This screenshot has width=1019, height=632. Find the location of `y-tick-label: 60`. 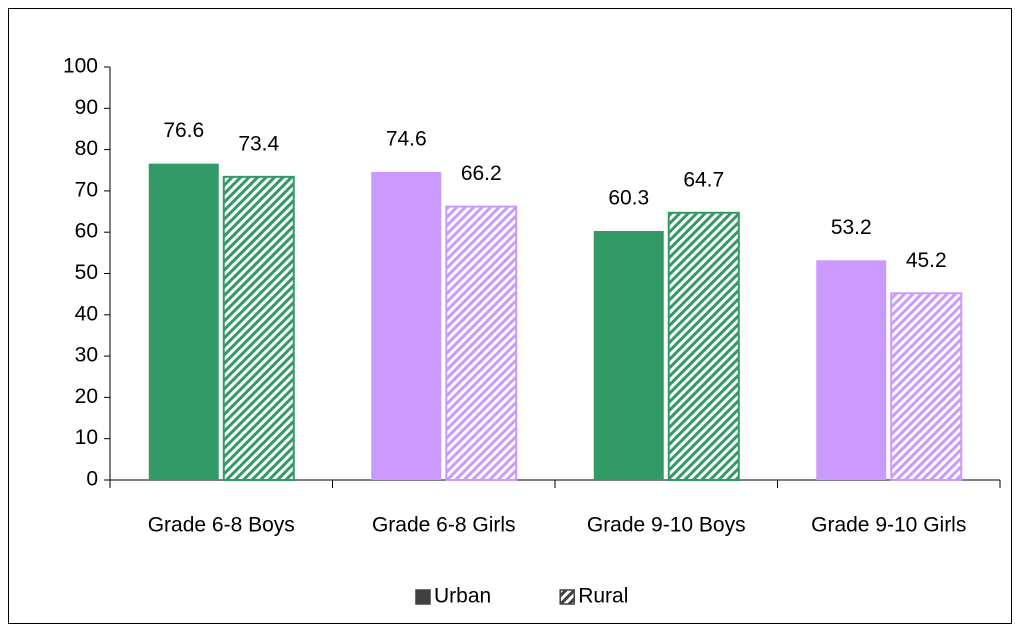

y-tick-label: 60 is located at coordinates (86, 231).